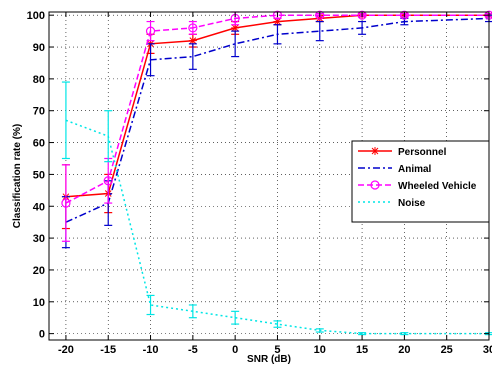 The width and height of the screenshot is (492, 367). What do you see at coordinates (193, 350) in the screenshot?
I see `x-tick-label: -5` at bounding box center [193, 350].